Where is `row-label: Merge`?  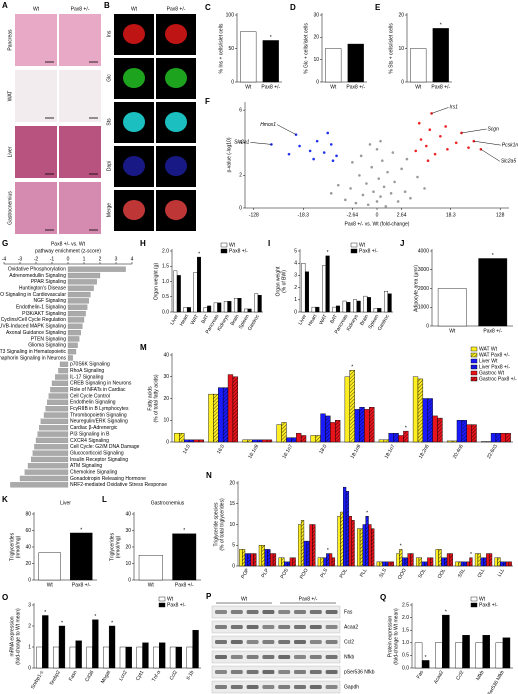 row-label: Merge is located at coordinates (109, 210).